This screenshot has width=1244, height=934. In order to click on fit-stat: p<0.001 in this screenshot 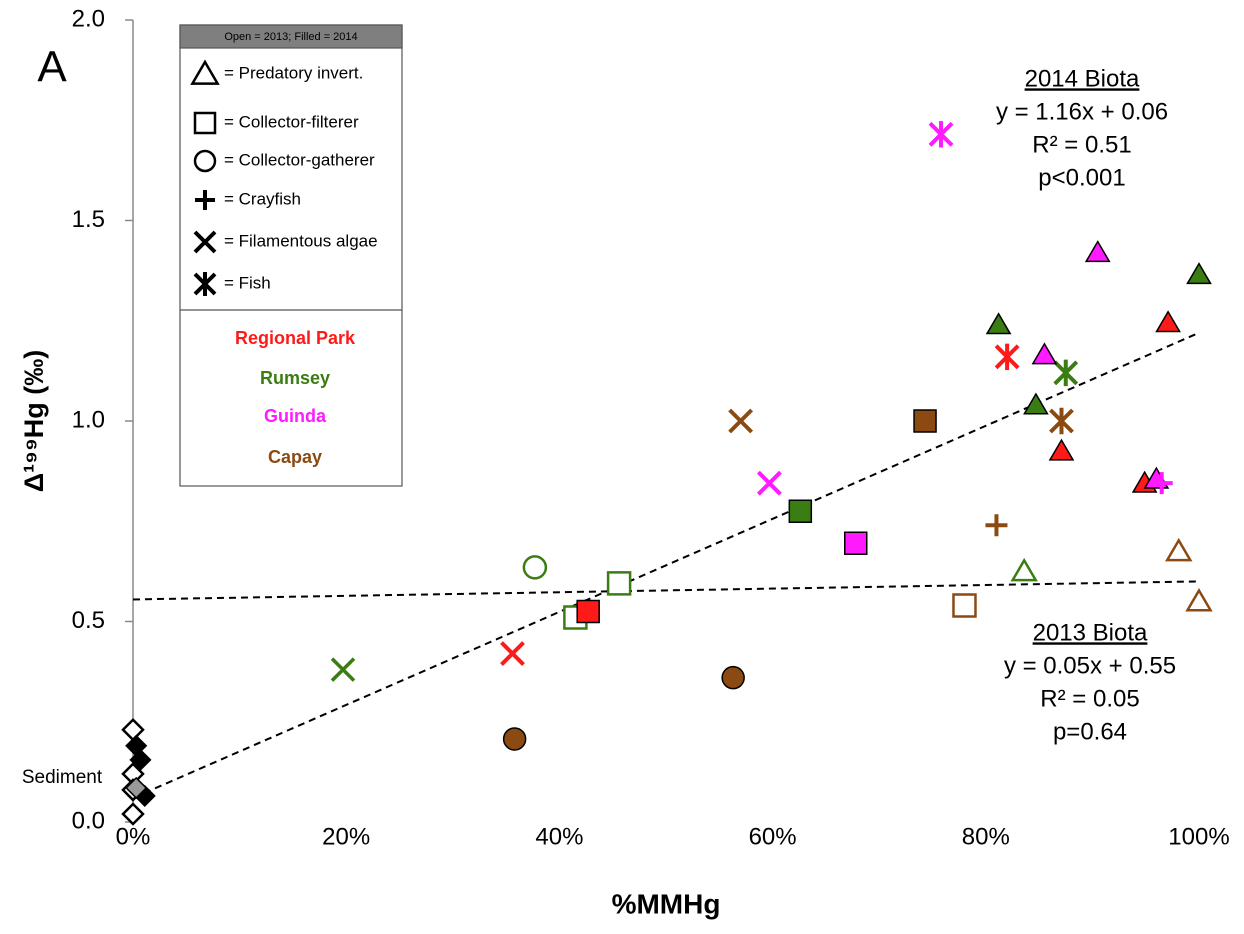, I will do `click(1081, 177)`.